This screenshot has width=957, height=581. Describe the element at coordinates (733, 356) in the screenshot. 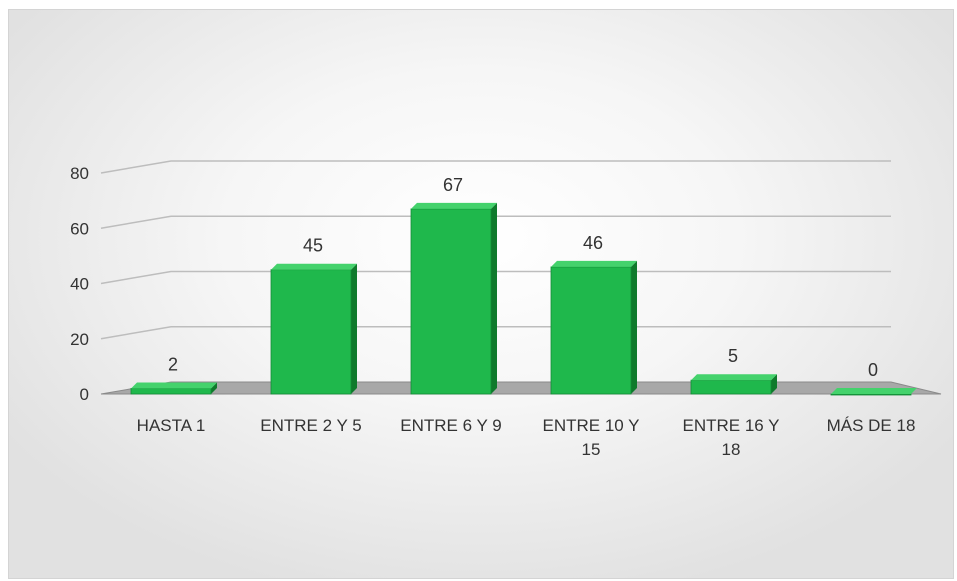

I see `data-label: 5` at that location.